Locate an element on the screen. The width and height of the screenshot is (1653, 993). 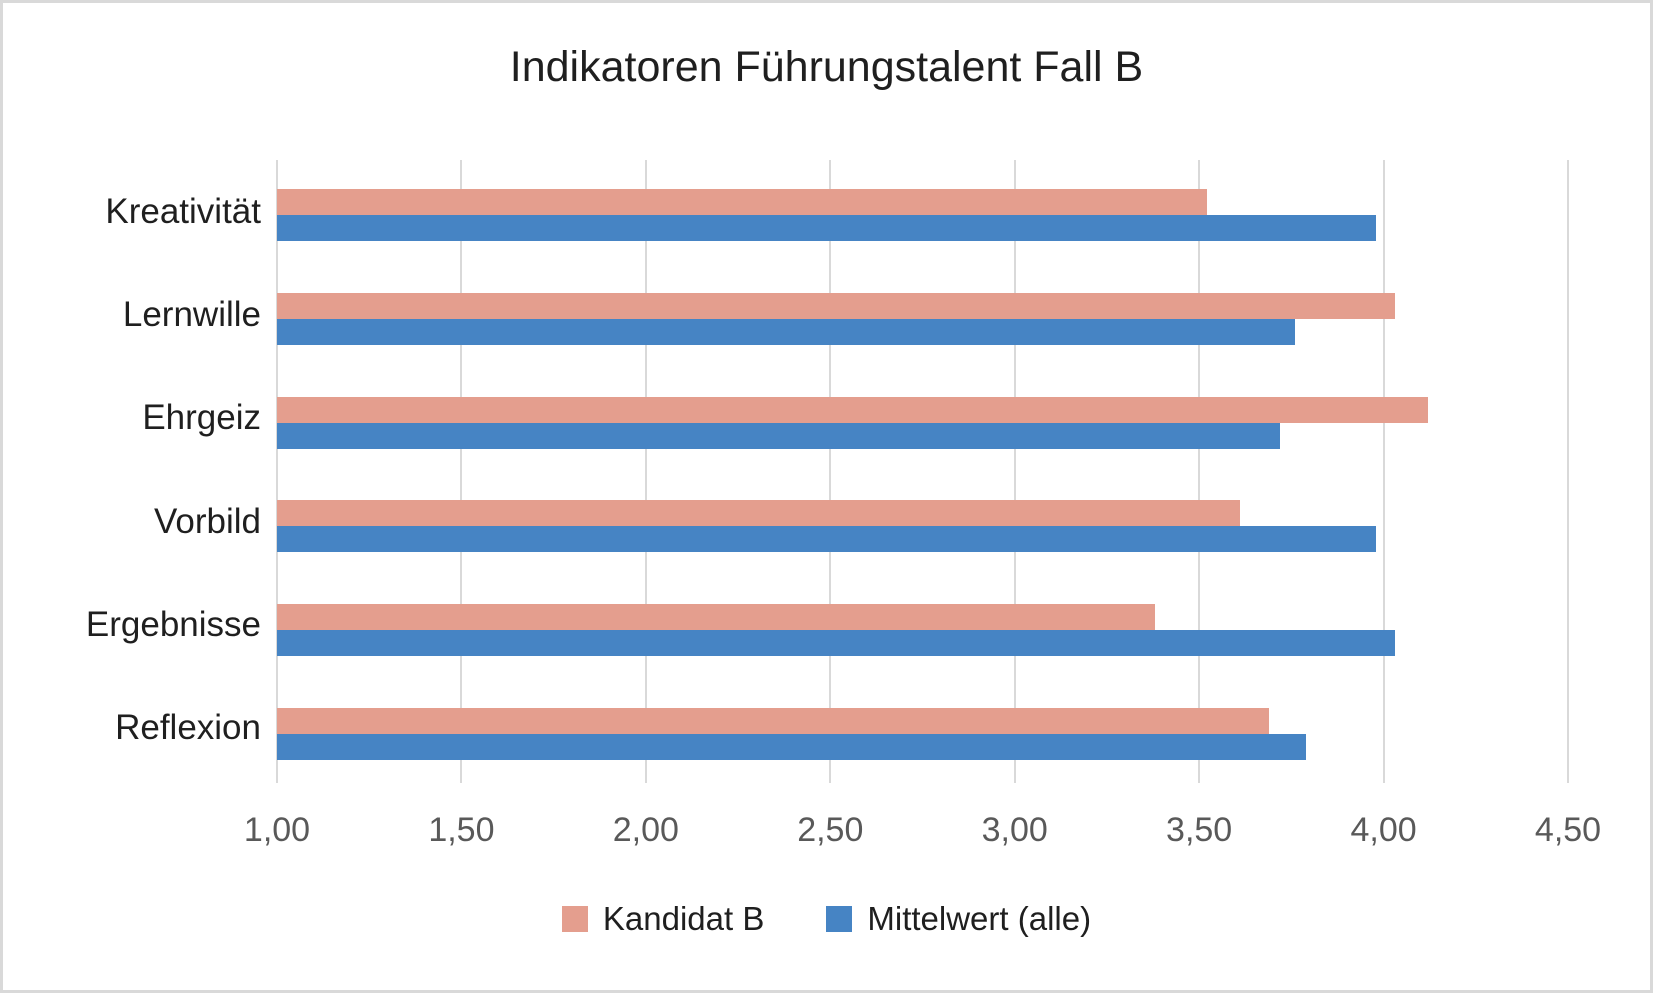
x-tick-label: 3,50 is located at coordinates (1199, 830).